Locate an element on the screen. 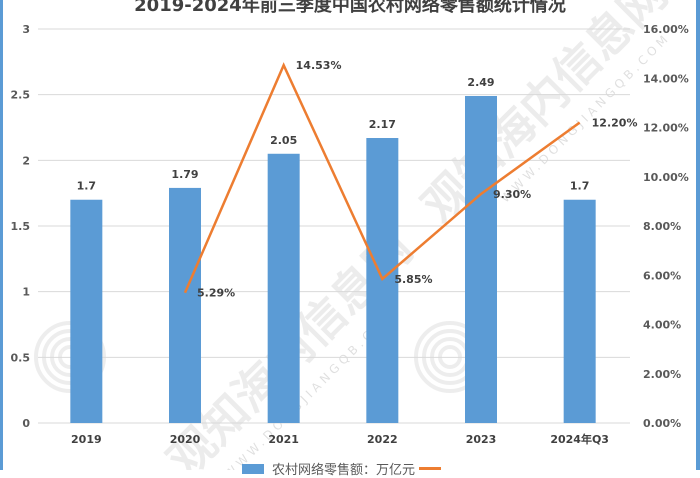 The image size is (700, 478). bar-data-label: 1.79 is located at coordinates (184, 174).